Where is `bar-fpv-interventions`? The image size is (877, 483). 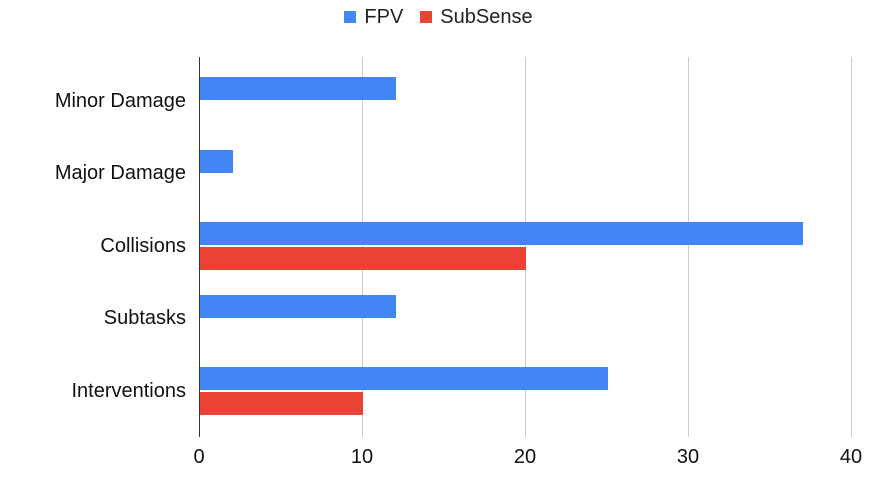
bar-fpv-interventions is located at coordinates (404, 378).